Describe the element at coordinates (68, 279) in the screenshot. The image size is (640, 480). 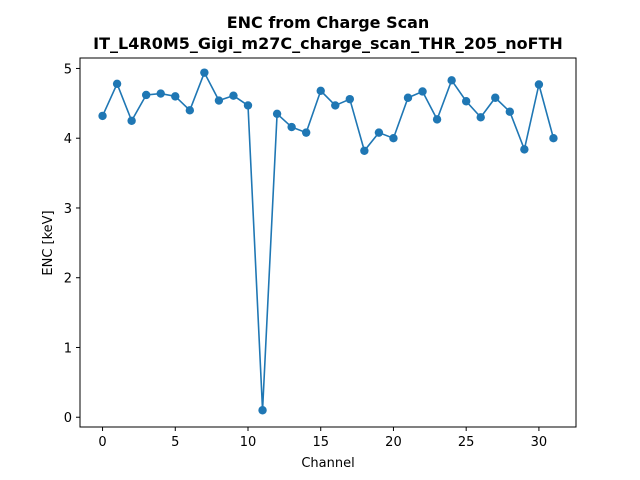
I see `y-tick-label: 2` at that location.